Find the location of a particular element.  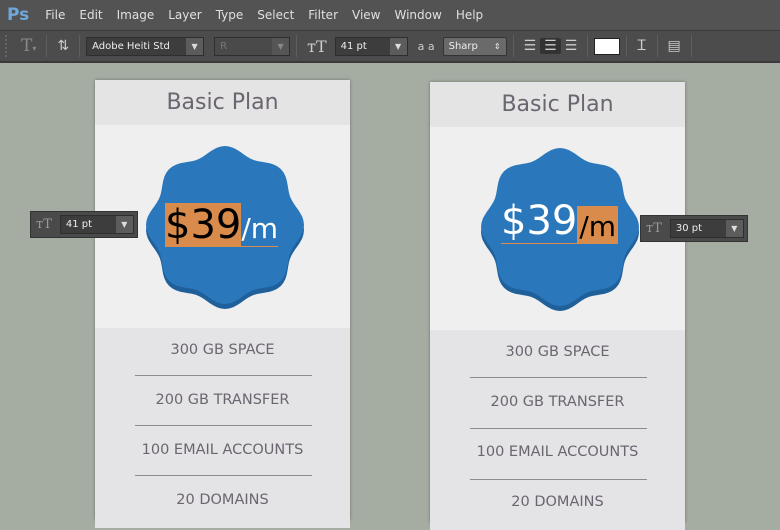

font-size-popup-2: ᴛT 30 pt ▼ is located at coordinates (694, 228).